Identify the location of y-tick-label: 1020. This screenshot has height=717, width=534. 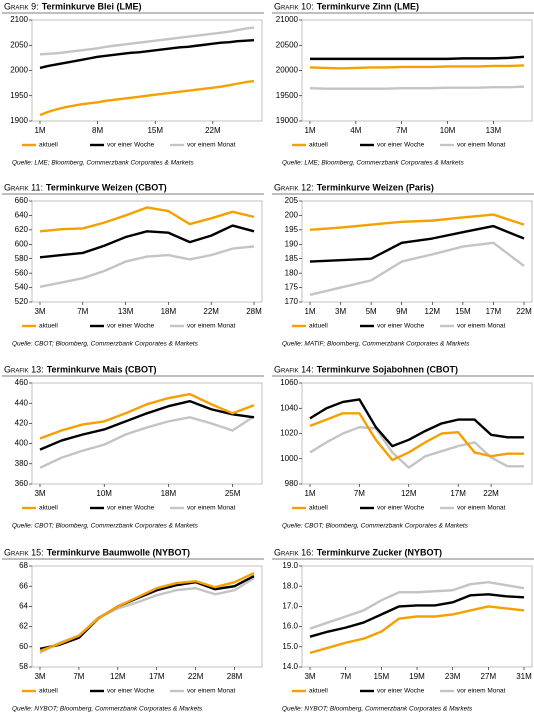
(289, 433).